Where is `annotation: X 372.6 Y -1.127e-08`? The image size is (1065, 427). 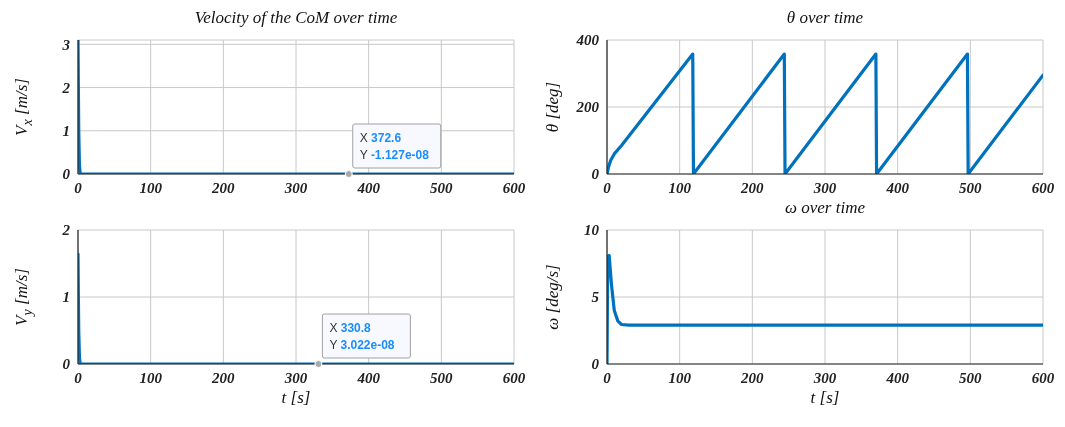
annotation: X 372.6 Y -1.127e-08 is located at coordinates (394, 146).